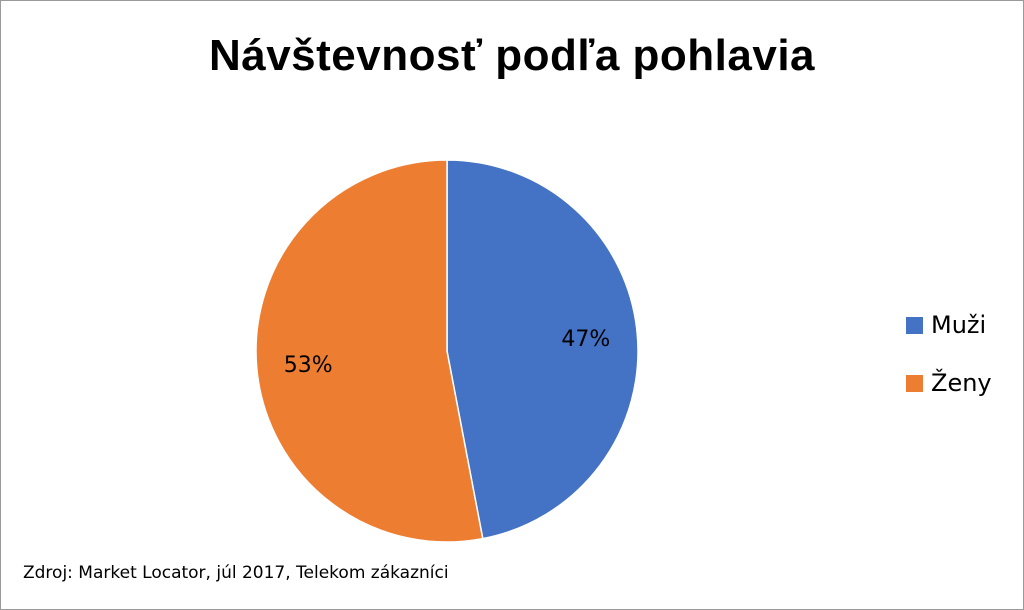  Describe the element at coordinates (369, 351) in the screenshot. I see `pie-slice-zeny` at that location.